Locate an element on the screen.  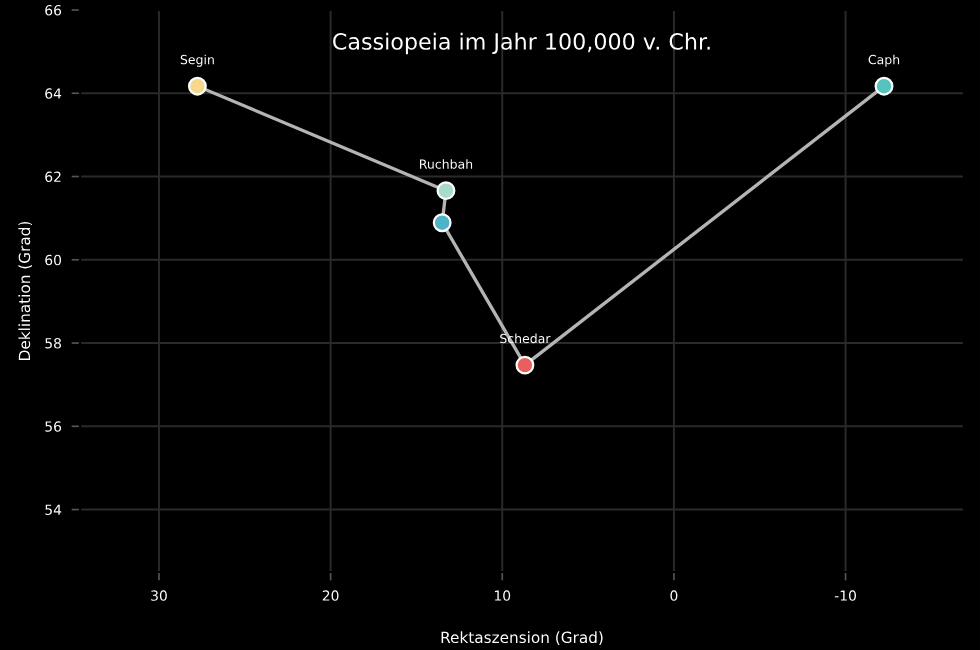
text: Cassiopeia im Jahr 100,000 v. Chr. is located at coordinates (521, 43).